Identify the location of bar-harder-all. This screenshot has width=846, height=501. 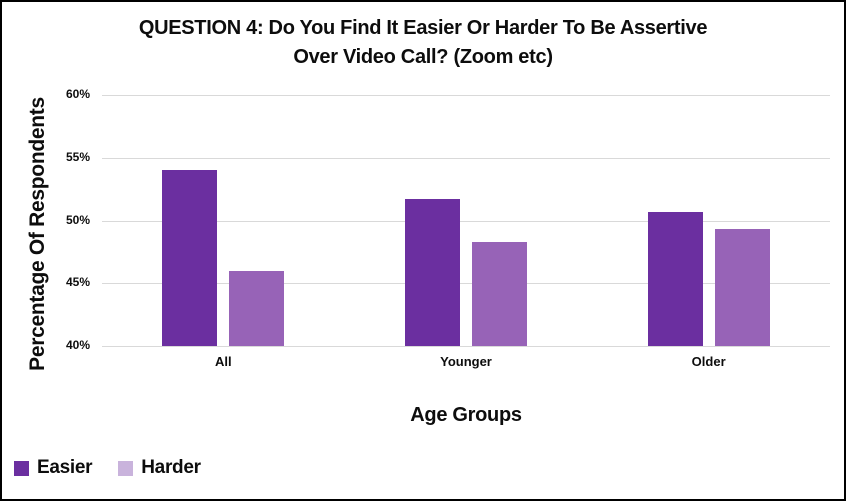
(257, 308).